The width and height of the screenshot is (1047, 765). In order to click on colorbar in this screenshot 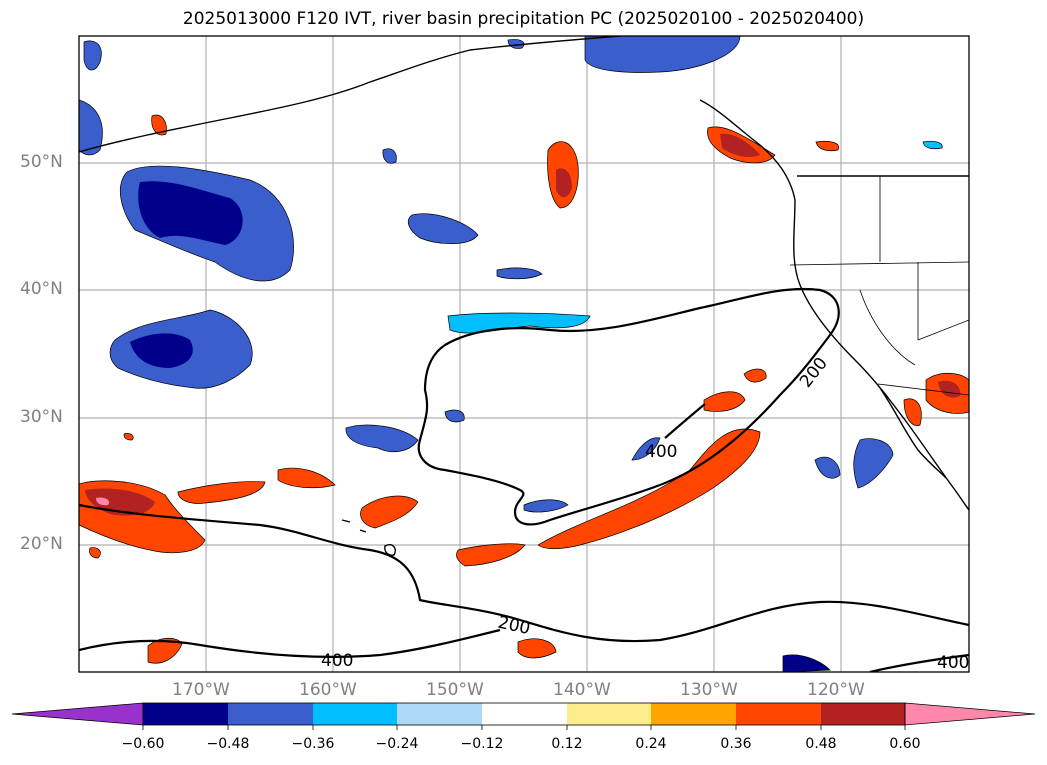, I will do `click(523, 716)`.